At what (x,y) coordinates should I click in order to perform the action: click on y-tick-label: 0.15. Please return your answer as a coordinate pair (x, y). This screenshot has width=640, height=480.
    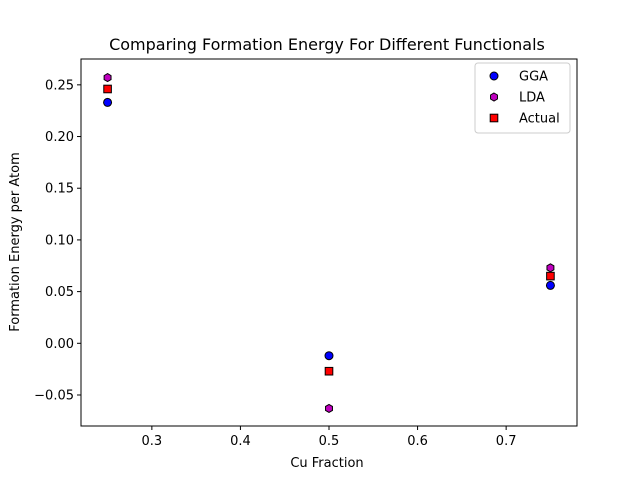
    Looking at the image, I should click on (59, 189).